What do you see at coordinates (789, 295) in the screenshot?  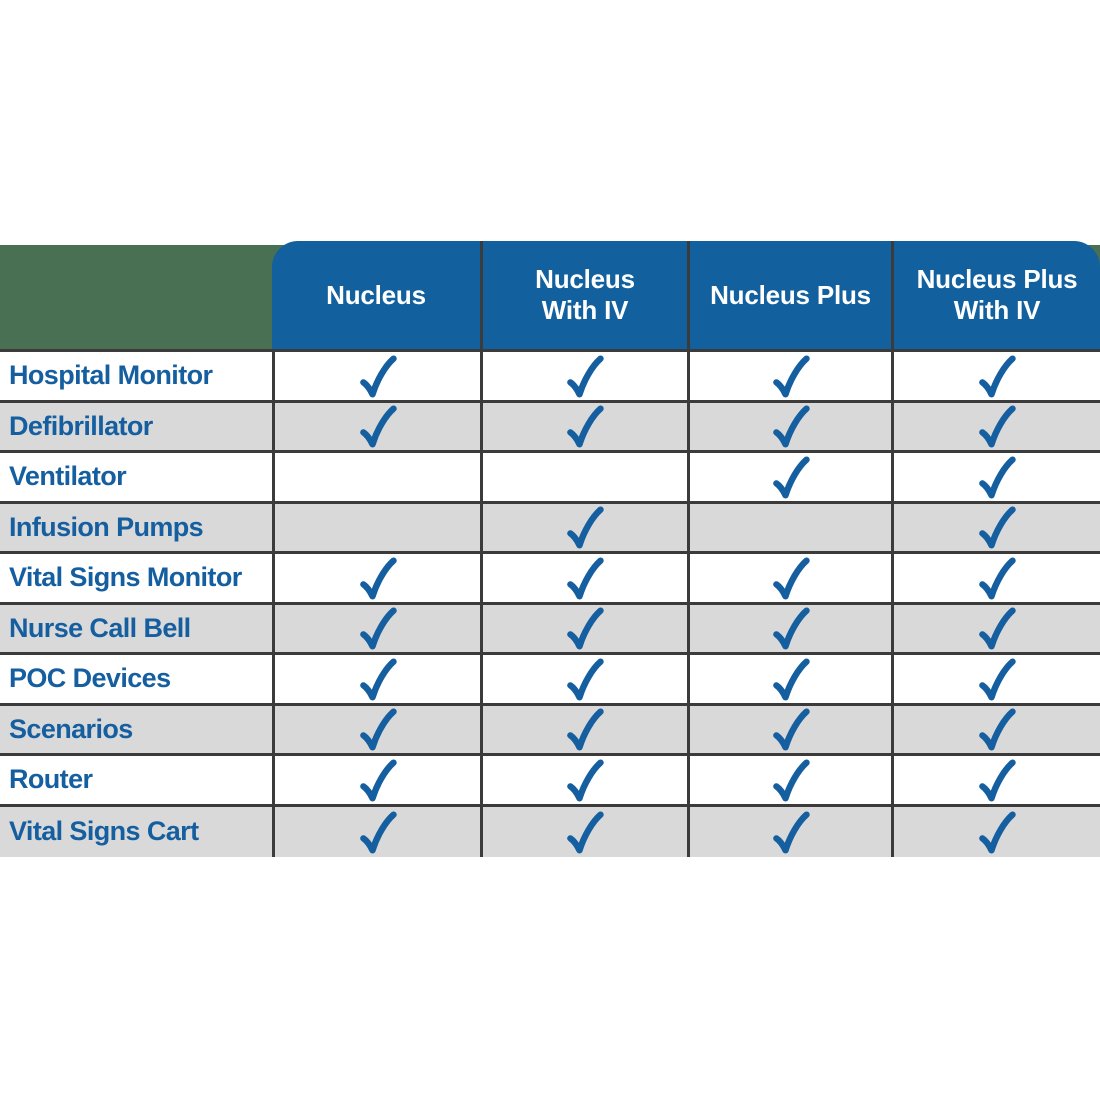 I see `column-header-nucleus-plus: Nucleus Plus` at bounding box center [789, 295].